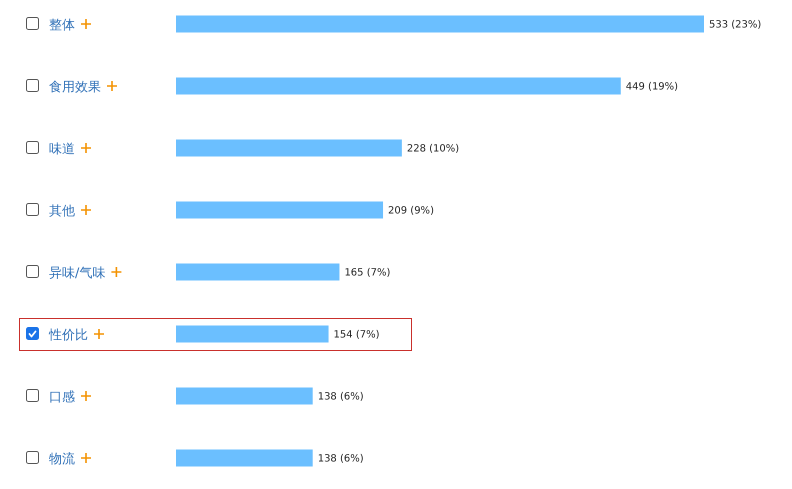 This screenshot has height=489, width=792. Describe the element at coordinates (411, 211) in the screenshot. I see `data-label: 209 (9%)` at that location.